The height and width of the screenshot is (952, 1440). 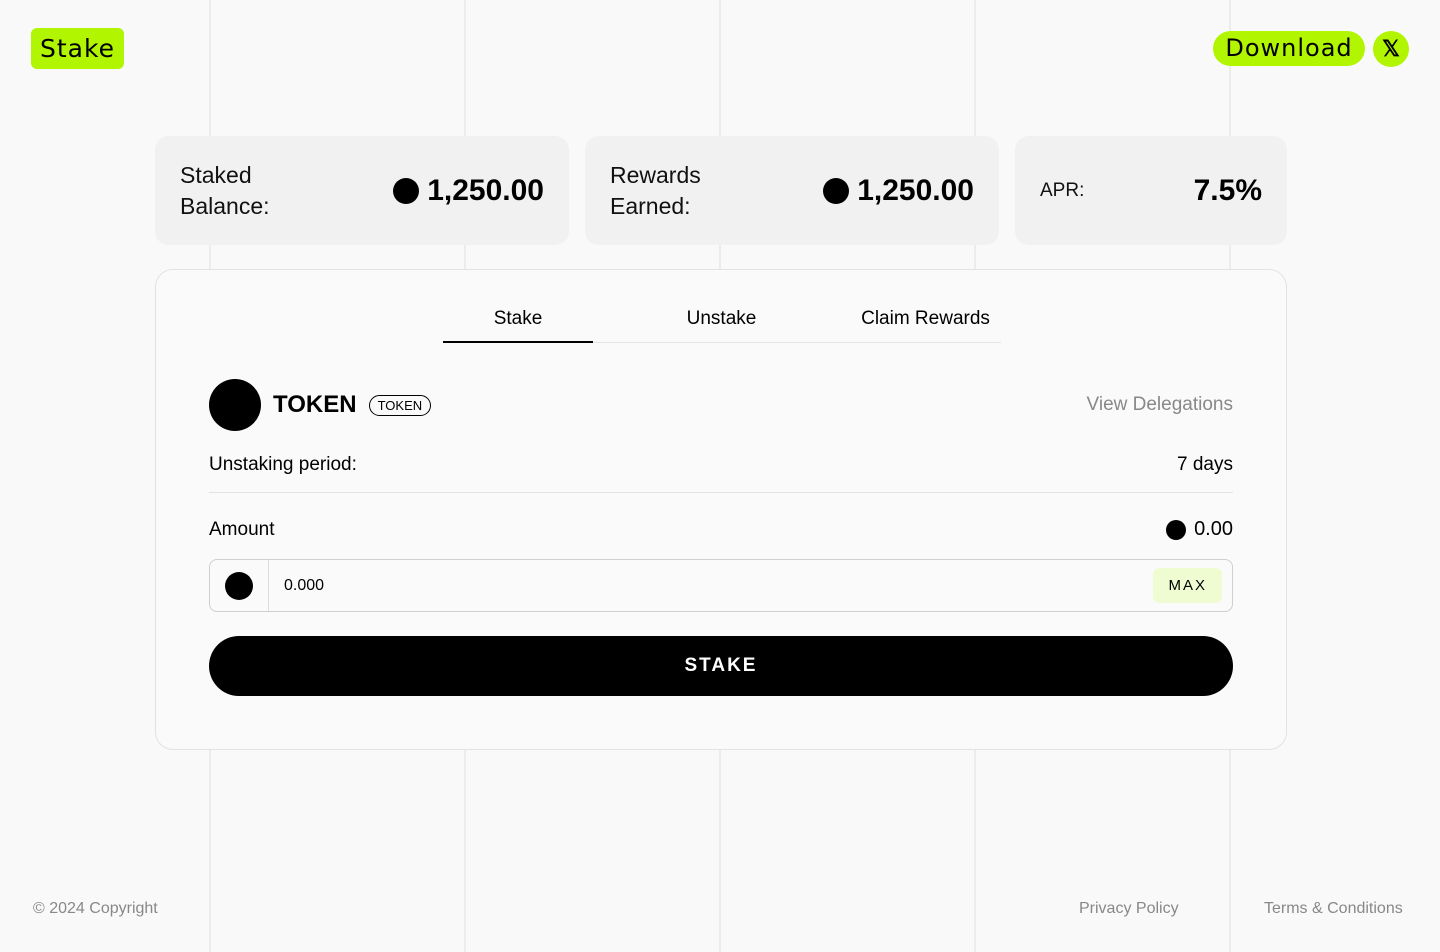 What do you see at coordinates (1213, 529) in the screenshot?
I see `amount-balance: 0.00` at bounding box center [1213, 529].